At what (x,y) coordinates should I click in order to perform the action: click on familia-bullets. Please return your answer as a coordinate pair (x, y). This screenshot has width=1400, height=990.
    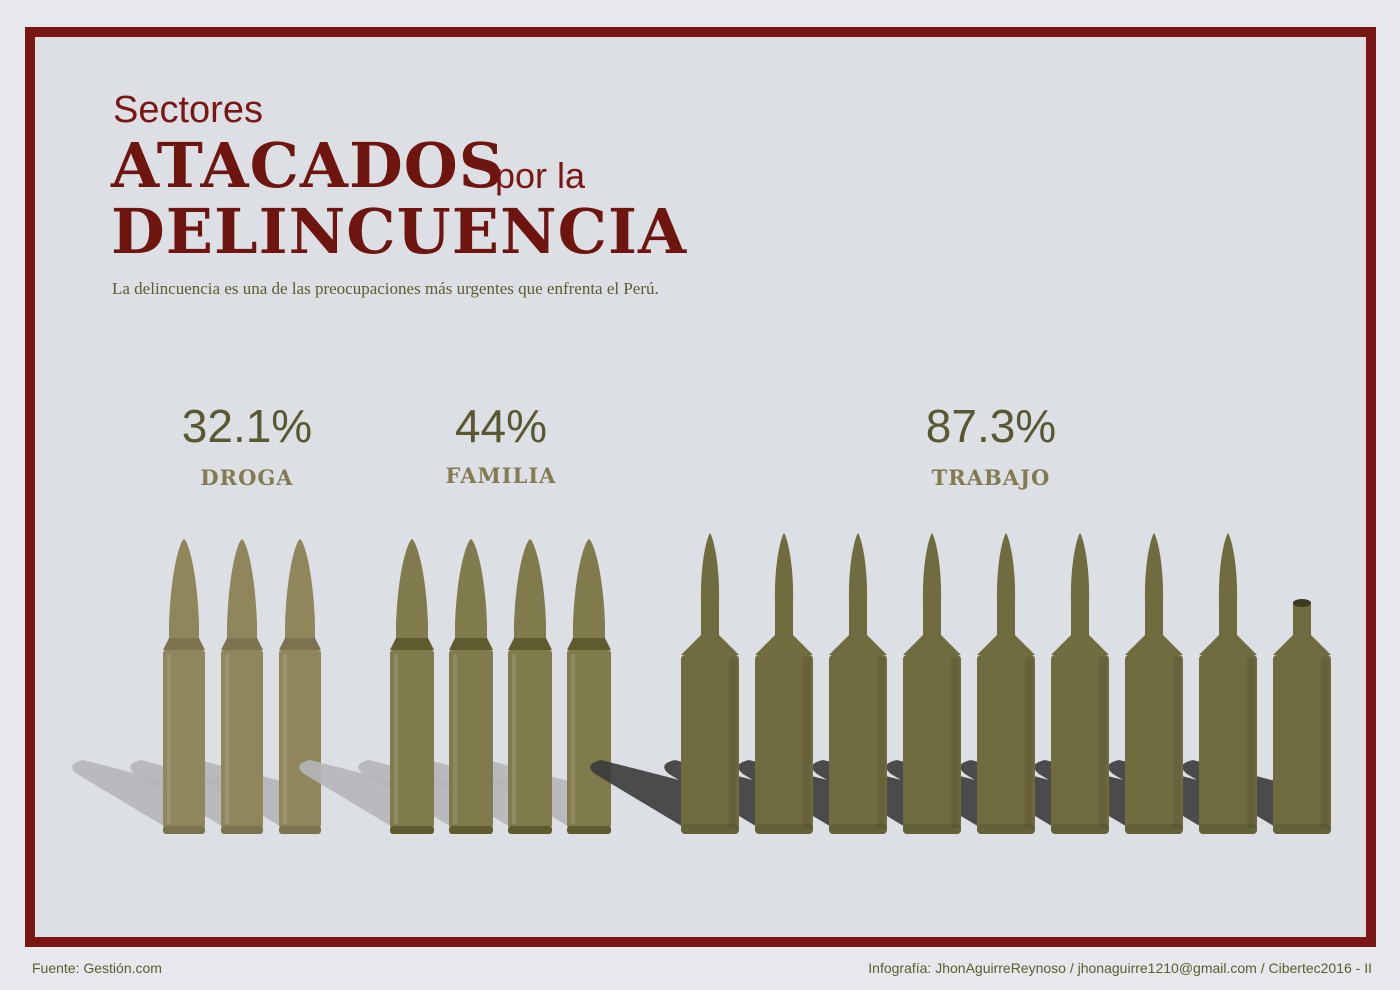
    Looking at the image, I should click on (455, 686).